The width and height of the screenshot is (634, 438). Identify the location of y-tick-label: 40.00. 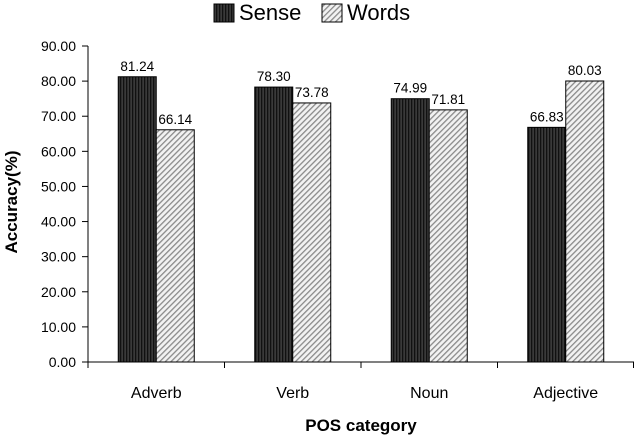
(58, 222).